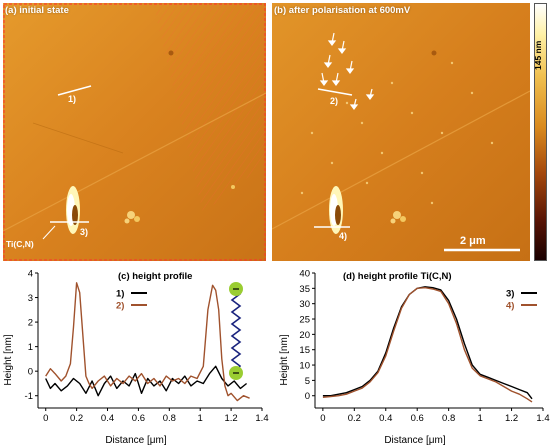 The height and width of the screenshot is (447, 550). I want to click on panel-b-label: (b) after polarisation at 600mV, so click(342, 10).